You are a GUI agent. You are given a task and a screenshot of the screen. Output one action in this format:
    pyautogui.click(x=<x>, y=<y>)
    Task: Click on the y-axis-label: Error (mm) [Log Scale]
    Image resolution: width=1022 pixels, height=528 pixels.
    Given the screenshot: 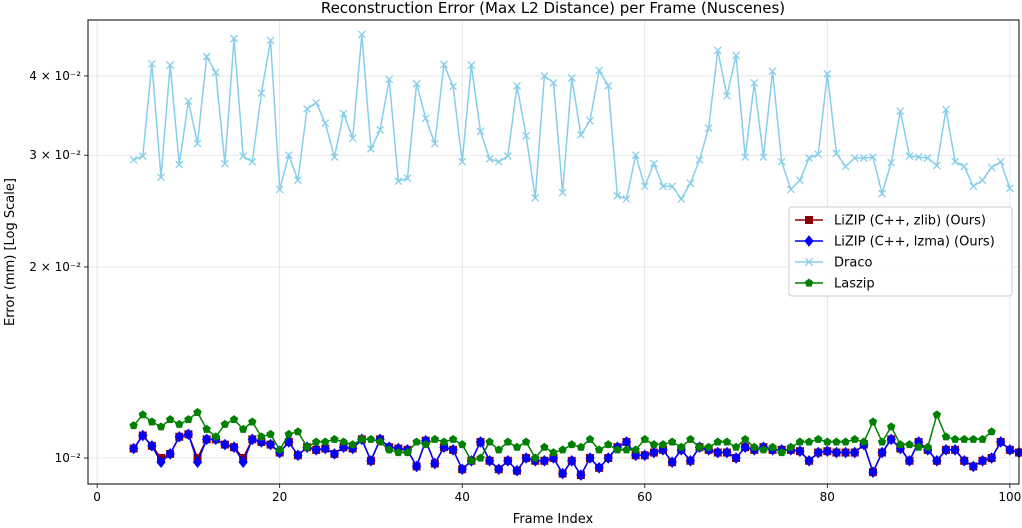 What is the action you would take?
    pyautogui.click(x=10, y=252)
    